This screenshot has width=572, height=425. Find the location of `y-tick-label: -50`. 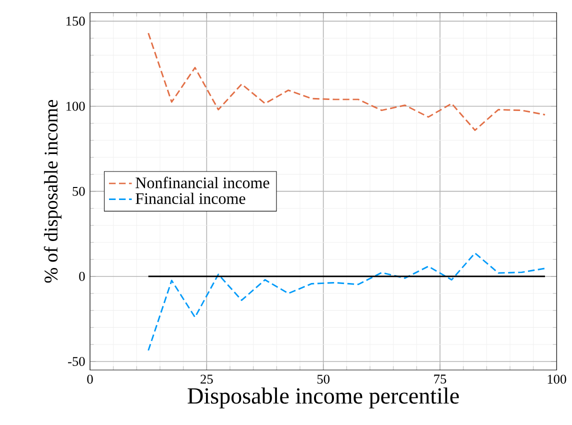

y-tick-label: -50 is located at coordinates (76, 361).